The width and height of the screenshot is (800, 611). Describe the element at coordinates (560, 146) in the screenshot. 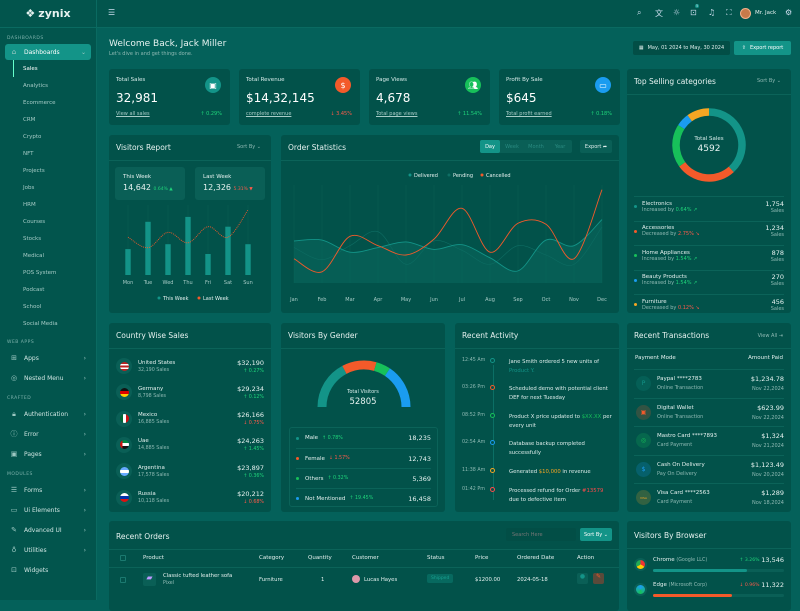

I see `tab-year: Year` at that location.